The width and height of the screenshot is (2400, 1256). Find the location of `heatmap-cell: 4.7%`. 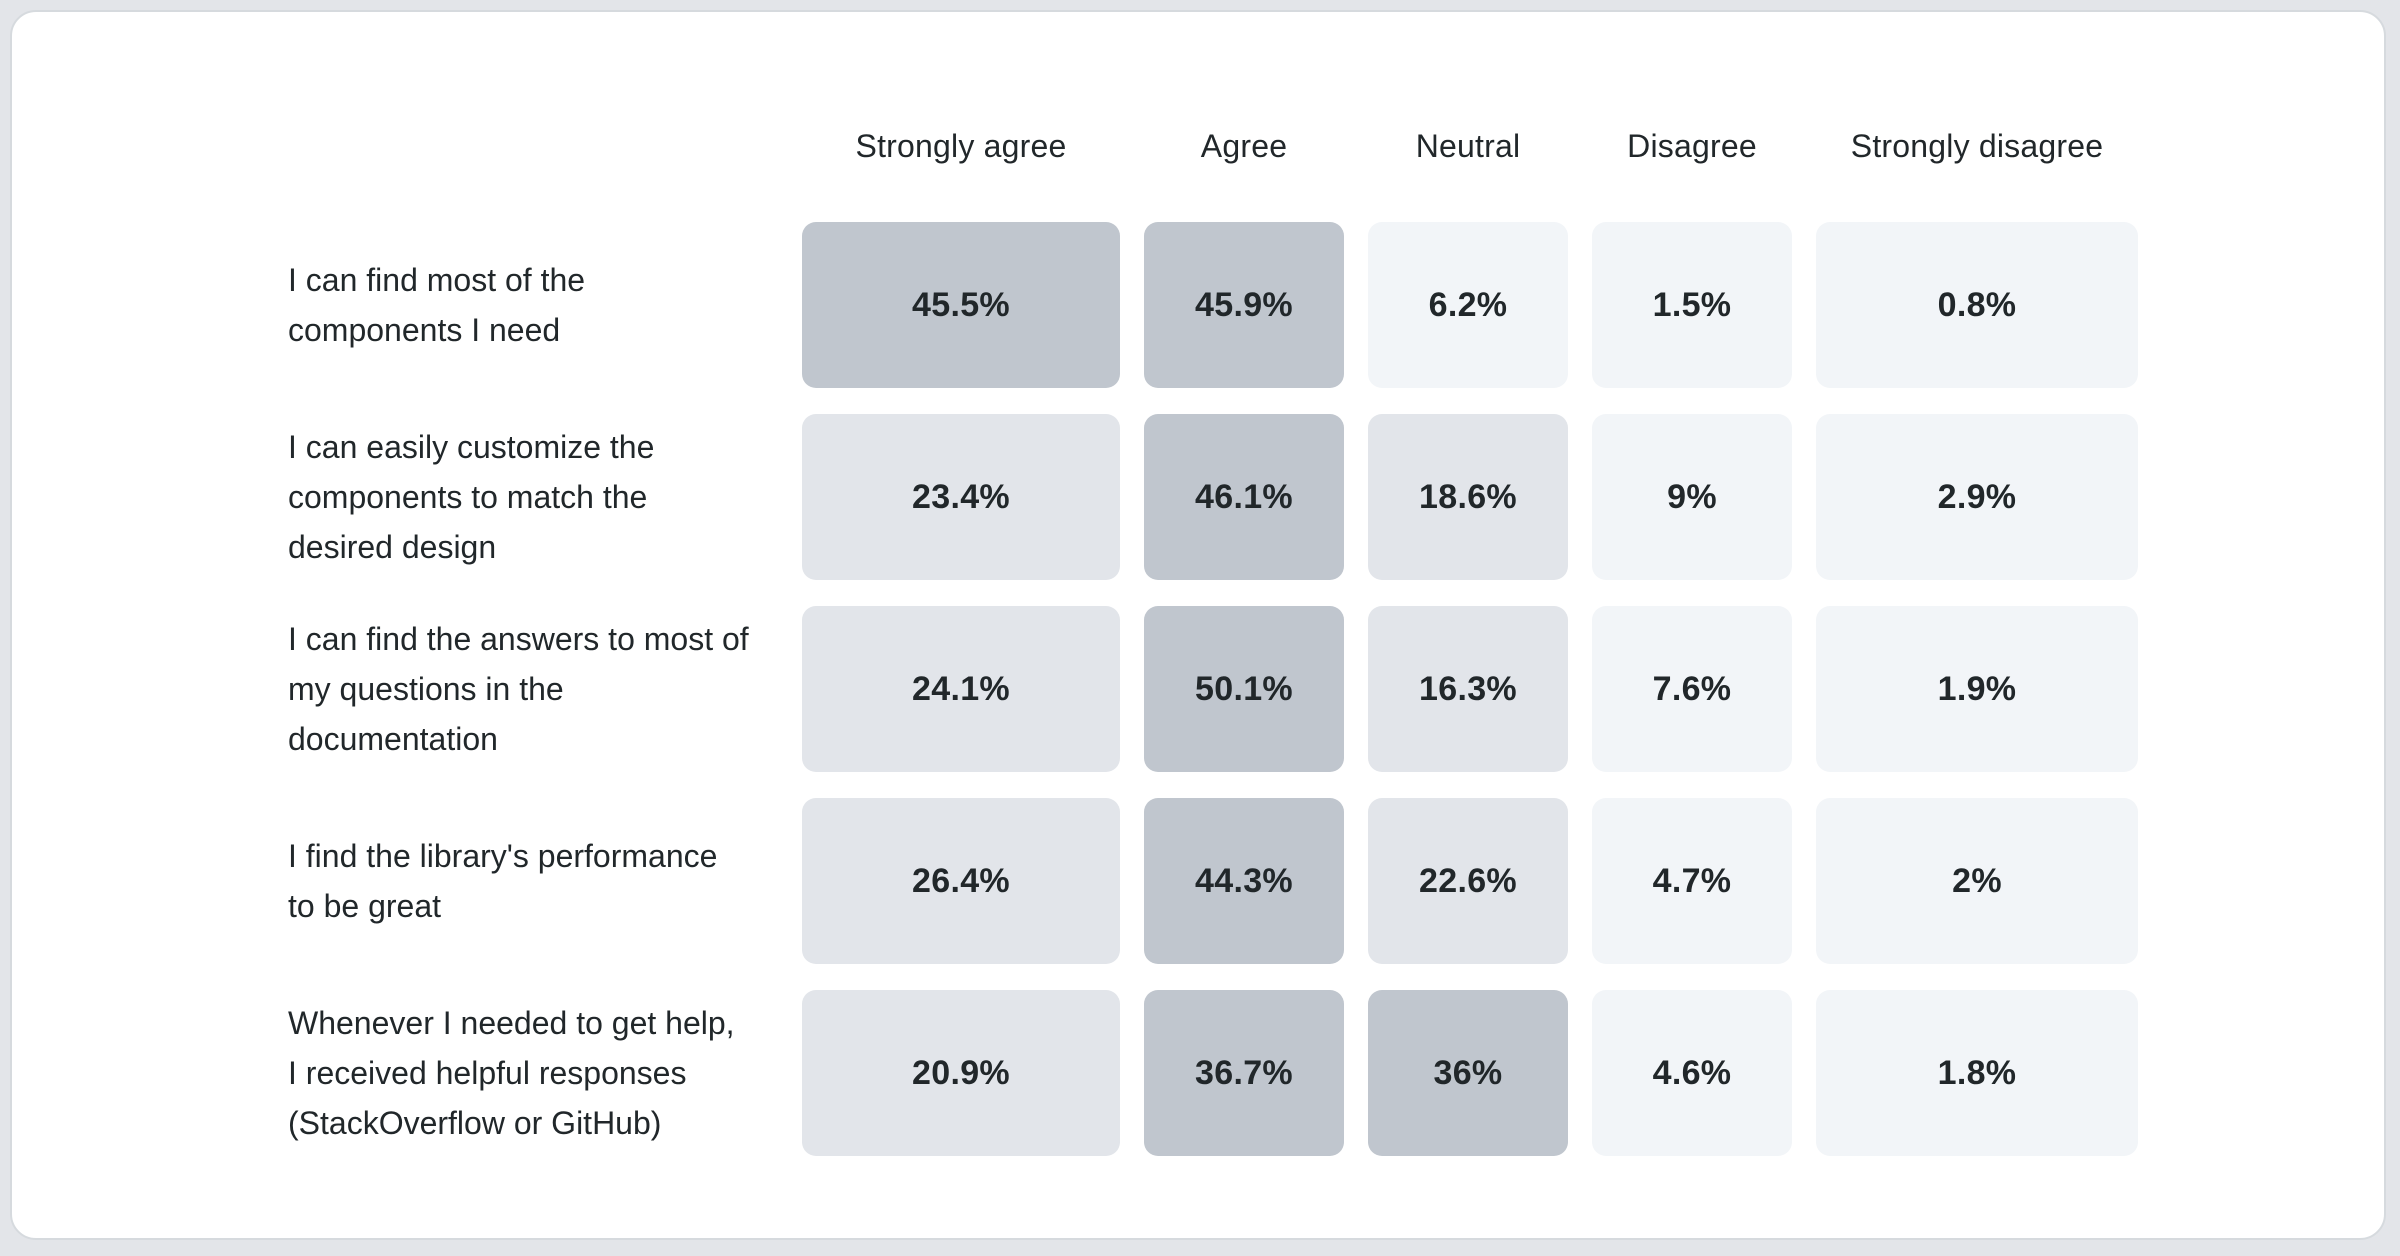

heatmap-cell: 4.7% is located at coordinates (1692, 881).